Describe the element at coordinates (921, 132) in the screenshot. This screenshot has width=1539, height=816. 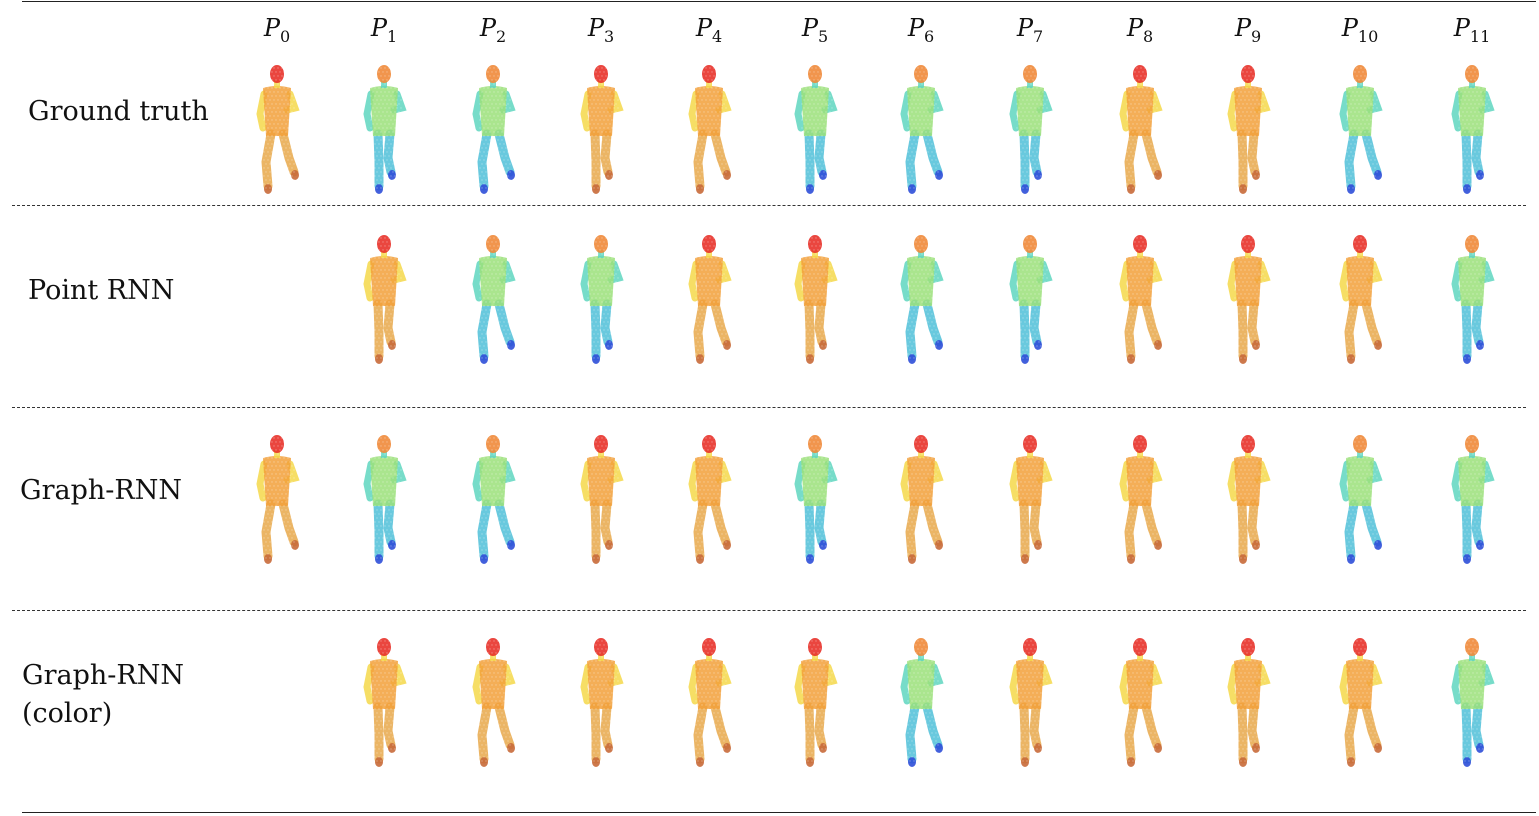
I see `frame-ground-truth-p6` at that location.